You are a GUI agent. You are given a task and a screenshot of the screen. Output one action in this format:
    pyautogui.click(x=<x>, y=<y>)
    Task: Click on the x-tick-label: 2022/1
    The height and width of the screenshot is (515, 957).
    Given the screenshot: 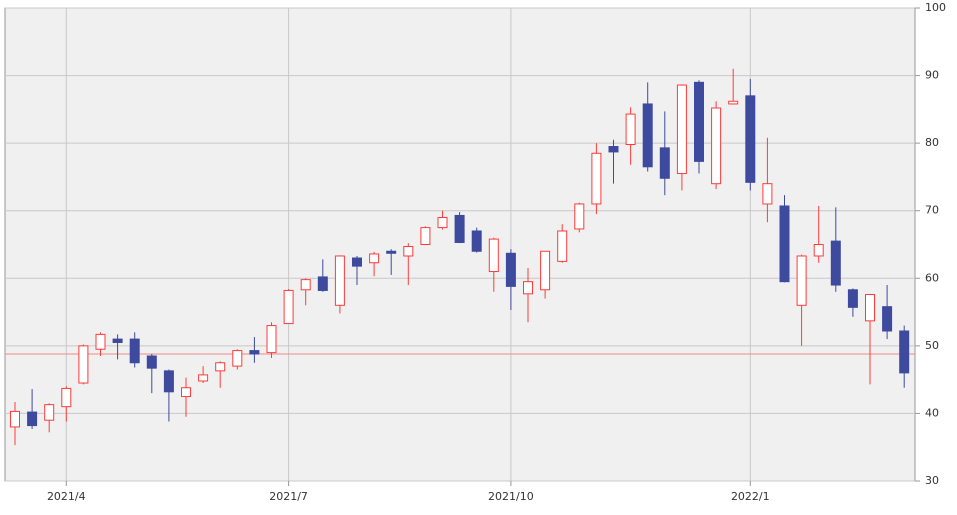 What is the action you would take?
    pyautogui.click(x=750, y=496)
    